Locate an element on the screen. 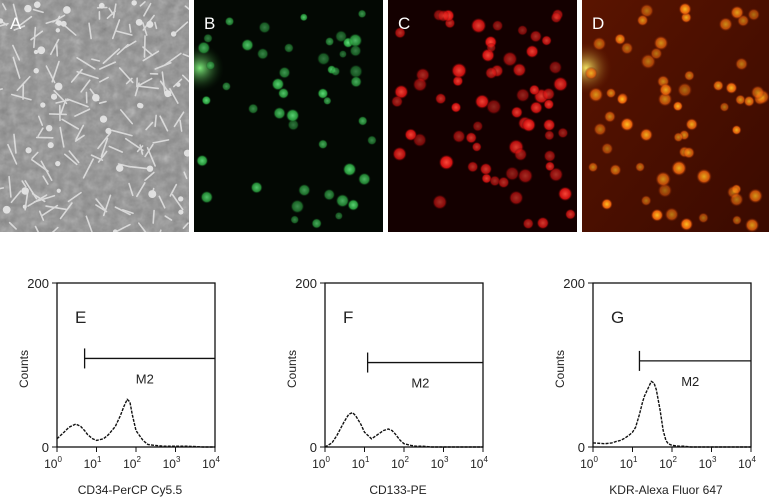 Image resolution: width=769 pixels, height=500 pixels. x-axis-label: KDR-Alexa Fluor 647 is located at coordinates (666, 490).